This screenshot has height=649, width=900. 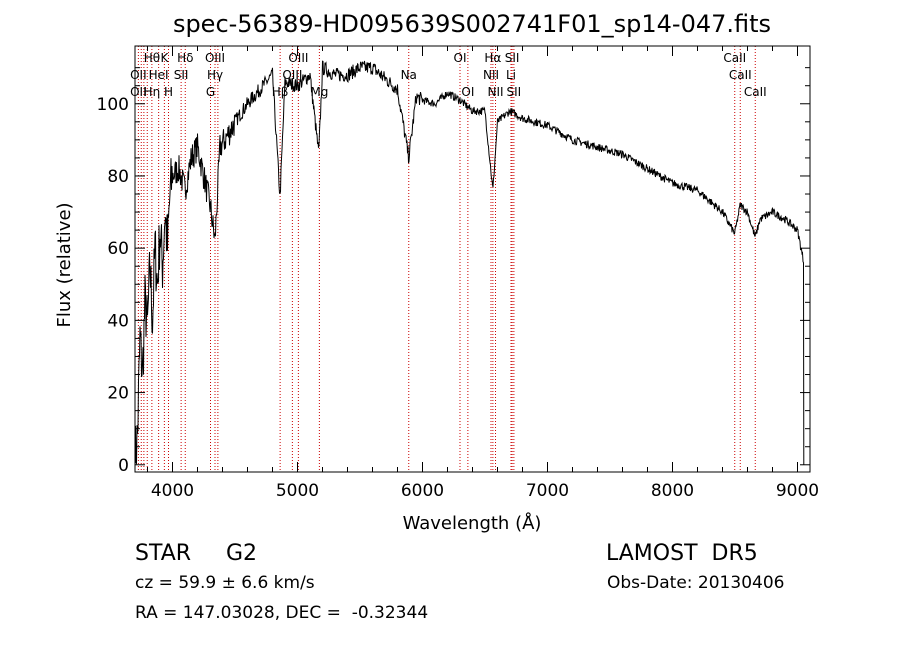 What do you see at coordinates (123, 466) in the screenshot?
I see `y-tick-label: 0` at bounding box center [123, 466].